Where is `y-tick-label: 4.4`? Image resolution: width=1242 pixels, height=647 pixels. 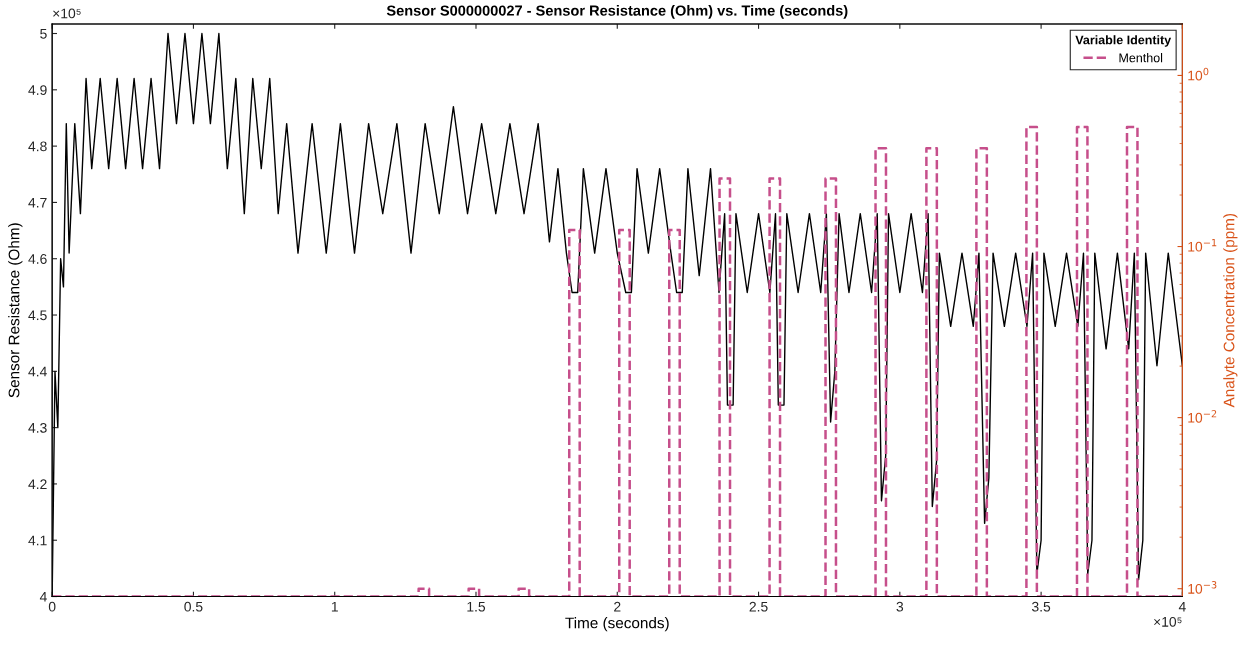 y-tick-label: 4.4 is located at coordinates (37, 371).